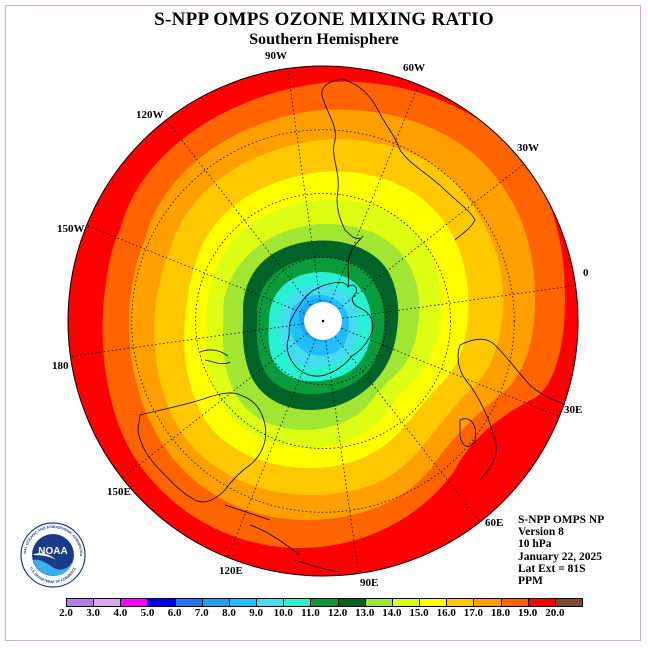 The image size is (648, 648). What do you see at coordinates (561, 520) in the screenshot?
I see `info-product: S-NPP OMPS NP` at bounding box center [561, 520].